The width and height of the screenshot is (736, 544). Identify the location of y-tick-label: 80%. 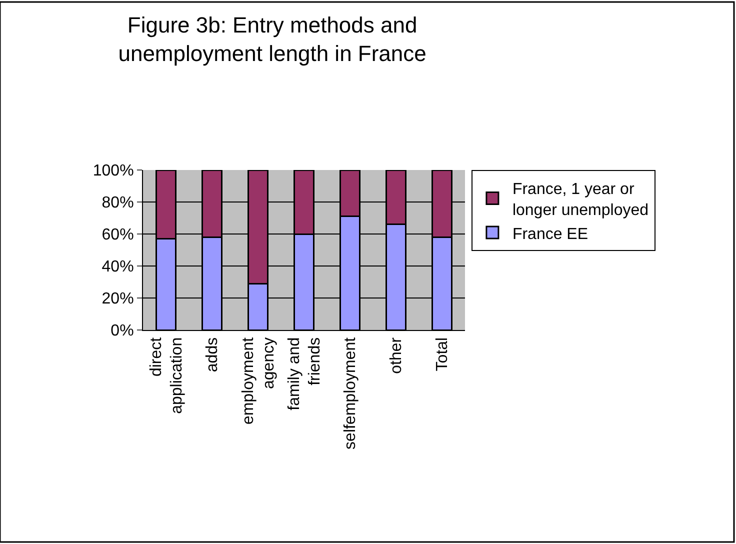
(118, 203).